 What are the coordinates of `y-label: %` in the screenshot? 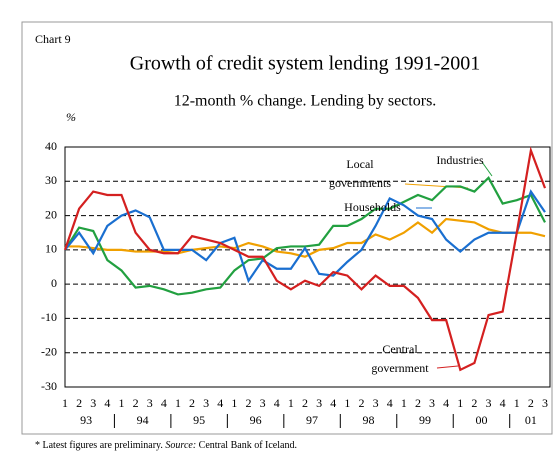 It's located at (71, 117).